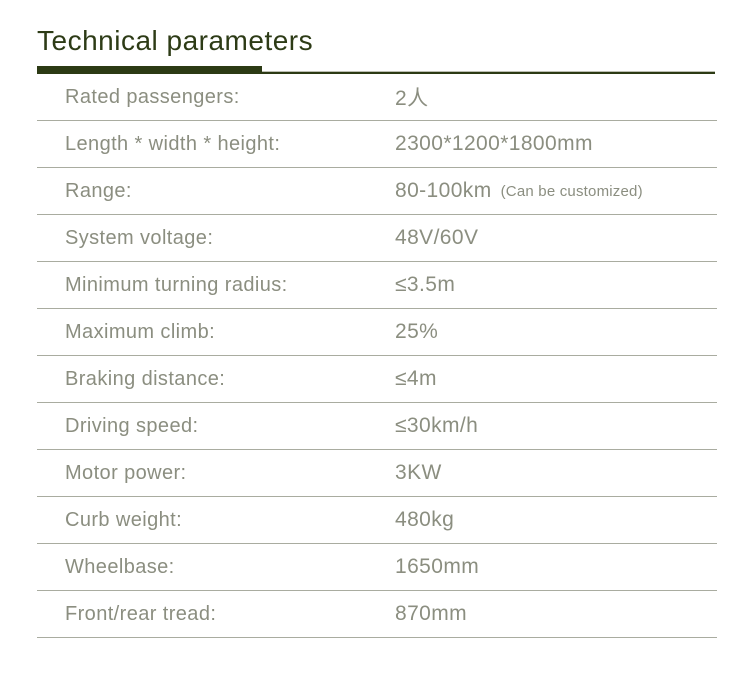  Describe the element at coordinates (377, 379) in the screenshot. I see `table-row: Braking distance: ≤4m` at that location.